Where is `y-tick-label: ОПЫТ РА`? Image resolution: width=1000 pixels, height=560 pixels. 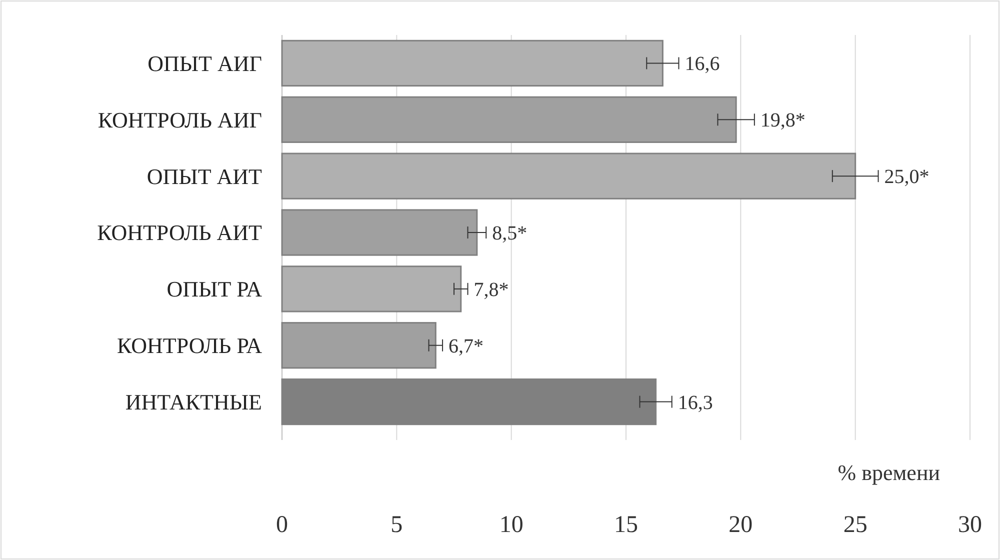
y-tick-label: ОПЫТ РА is located at coordinates (214, 289).